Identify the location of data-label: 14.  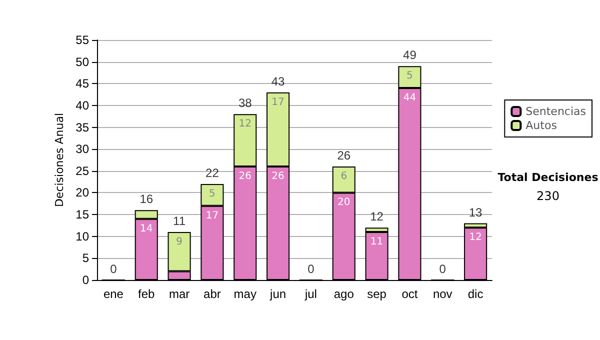
(146, 228).